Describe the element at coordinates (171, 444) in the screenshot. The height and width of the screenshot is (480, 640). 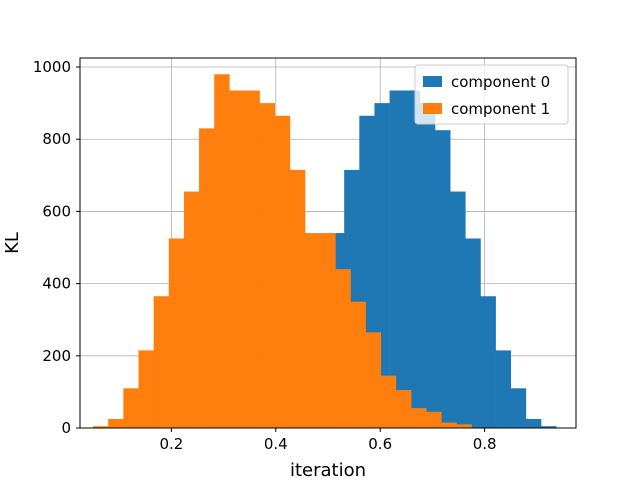
I see `x-tick-label: 0.2` at that location.